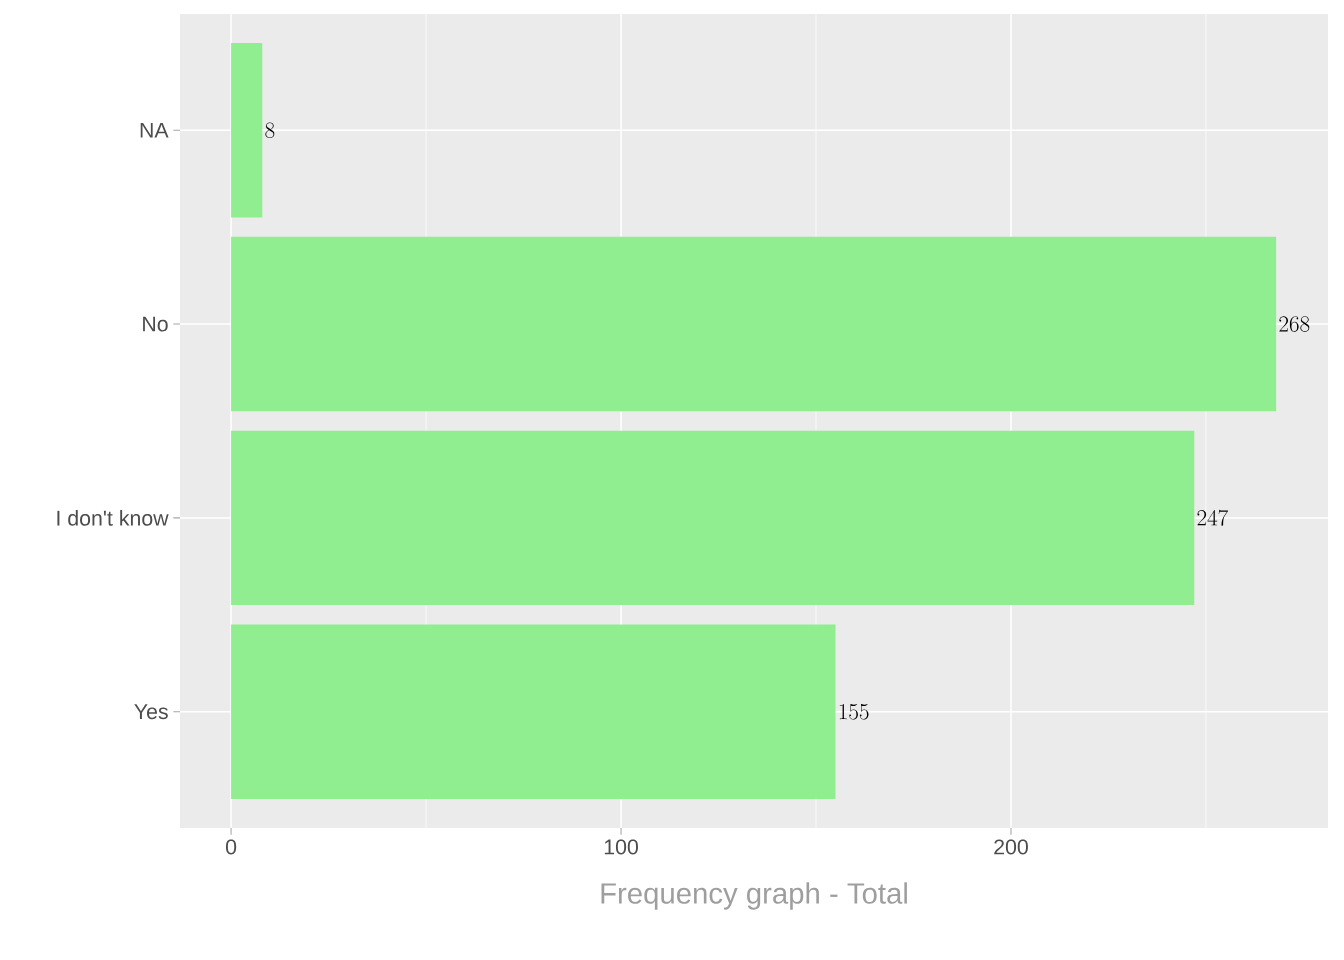  I want to click on x-axis-title: Frequency graph - Total, so click(754, 896).